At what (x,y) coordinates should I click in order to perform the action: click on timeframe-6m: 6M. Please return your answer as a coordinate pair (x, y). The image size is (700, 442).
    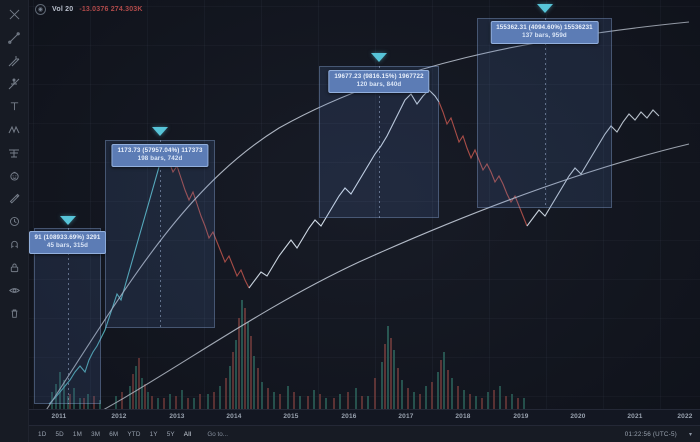
    Looking at the image, I should click on (114, 434).